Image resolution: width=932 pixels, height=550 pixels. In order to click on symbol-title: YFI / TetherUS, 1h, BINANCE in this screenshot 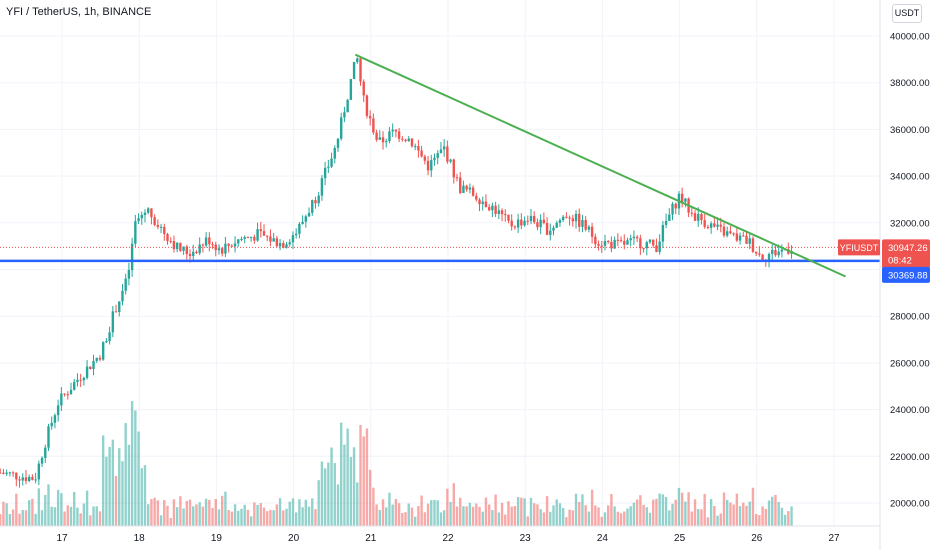, I will do `click(79, 12)`.